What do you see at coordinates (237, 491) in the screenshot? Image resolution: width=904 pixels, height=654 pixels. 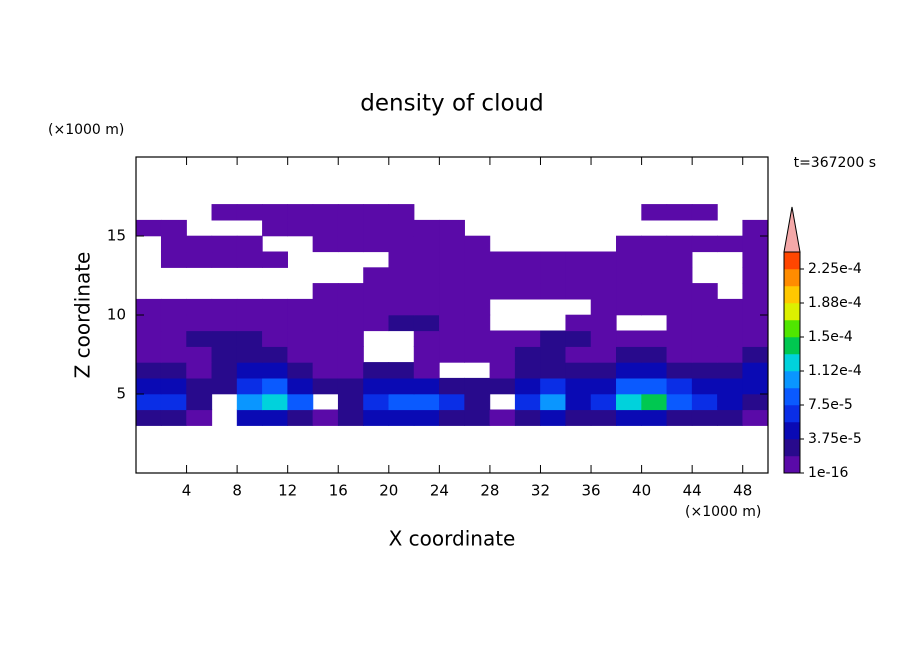 I see `x-tick-label: 8` at bounding box center [237, 491].